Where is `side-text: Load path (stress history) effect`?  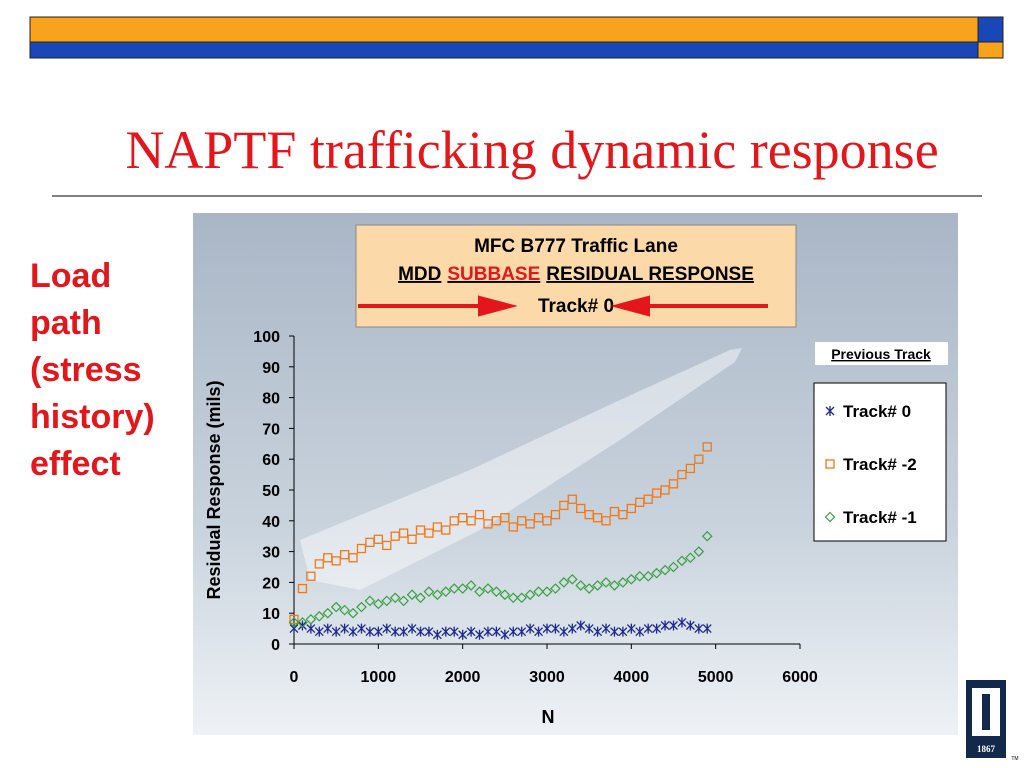 side-text: Load path (stress history) effect is located at coordinates (92, 370).